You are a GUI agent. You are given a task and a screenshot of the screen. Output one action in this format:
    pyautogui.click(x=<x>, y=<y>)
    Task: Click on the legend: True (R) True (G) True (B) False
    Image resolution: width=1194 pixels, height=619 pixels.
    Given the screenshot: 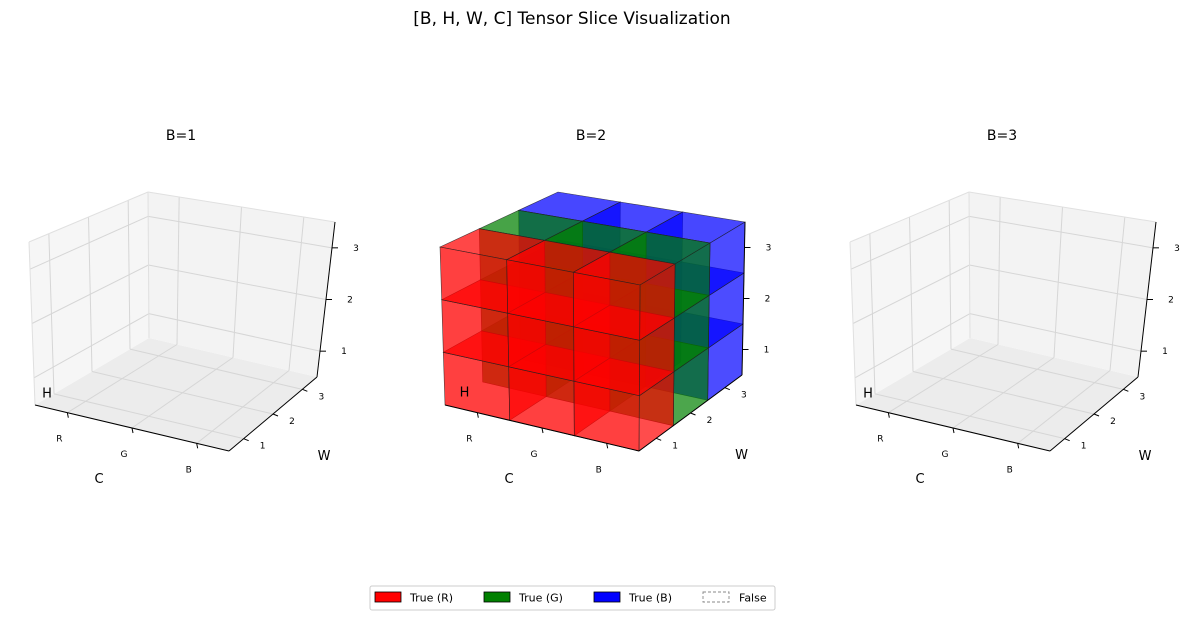 What is the action you would take?
    pyautogui.click(x=572, y=598)
    